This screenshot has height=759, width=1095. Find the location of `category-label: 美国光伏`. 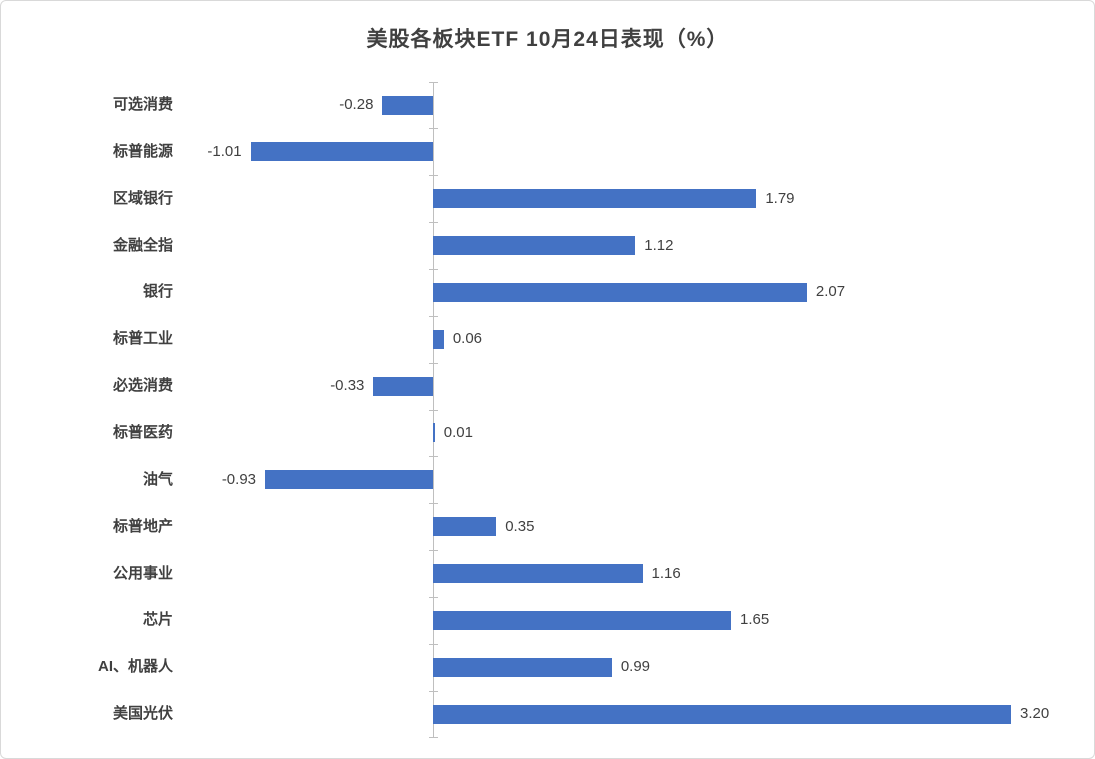

category-label: 美国光伏 is located at coordinates (142, 714).